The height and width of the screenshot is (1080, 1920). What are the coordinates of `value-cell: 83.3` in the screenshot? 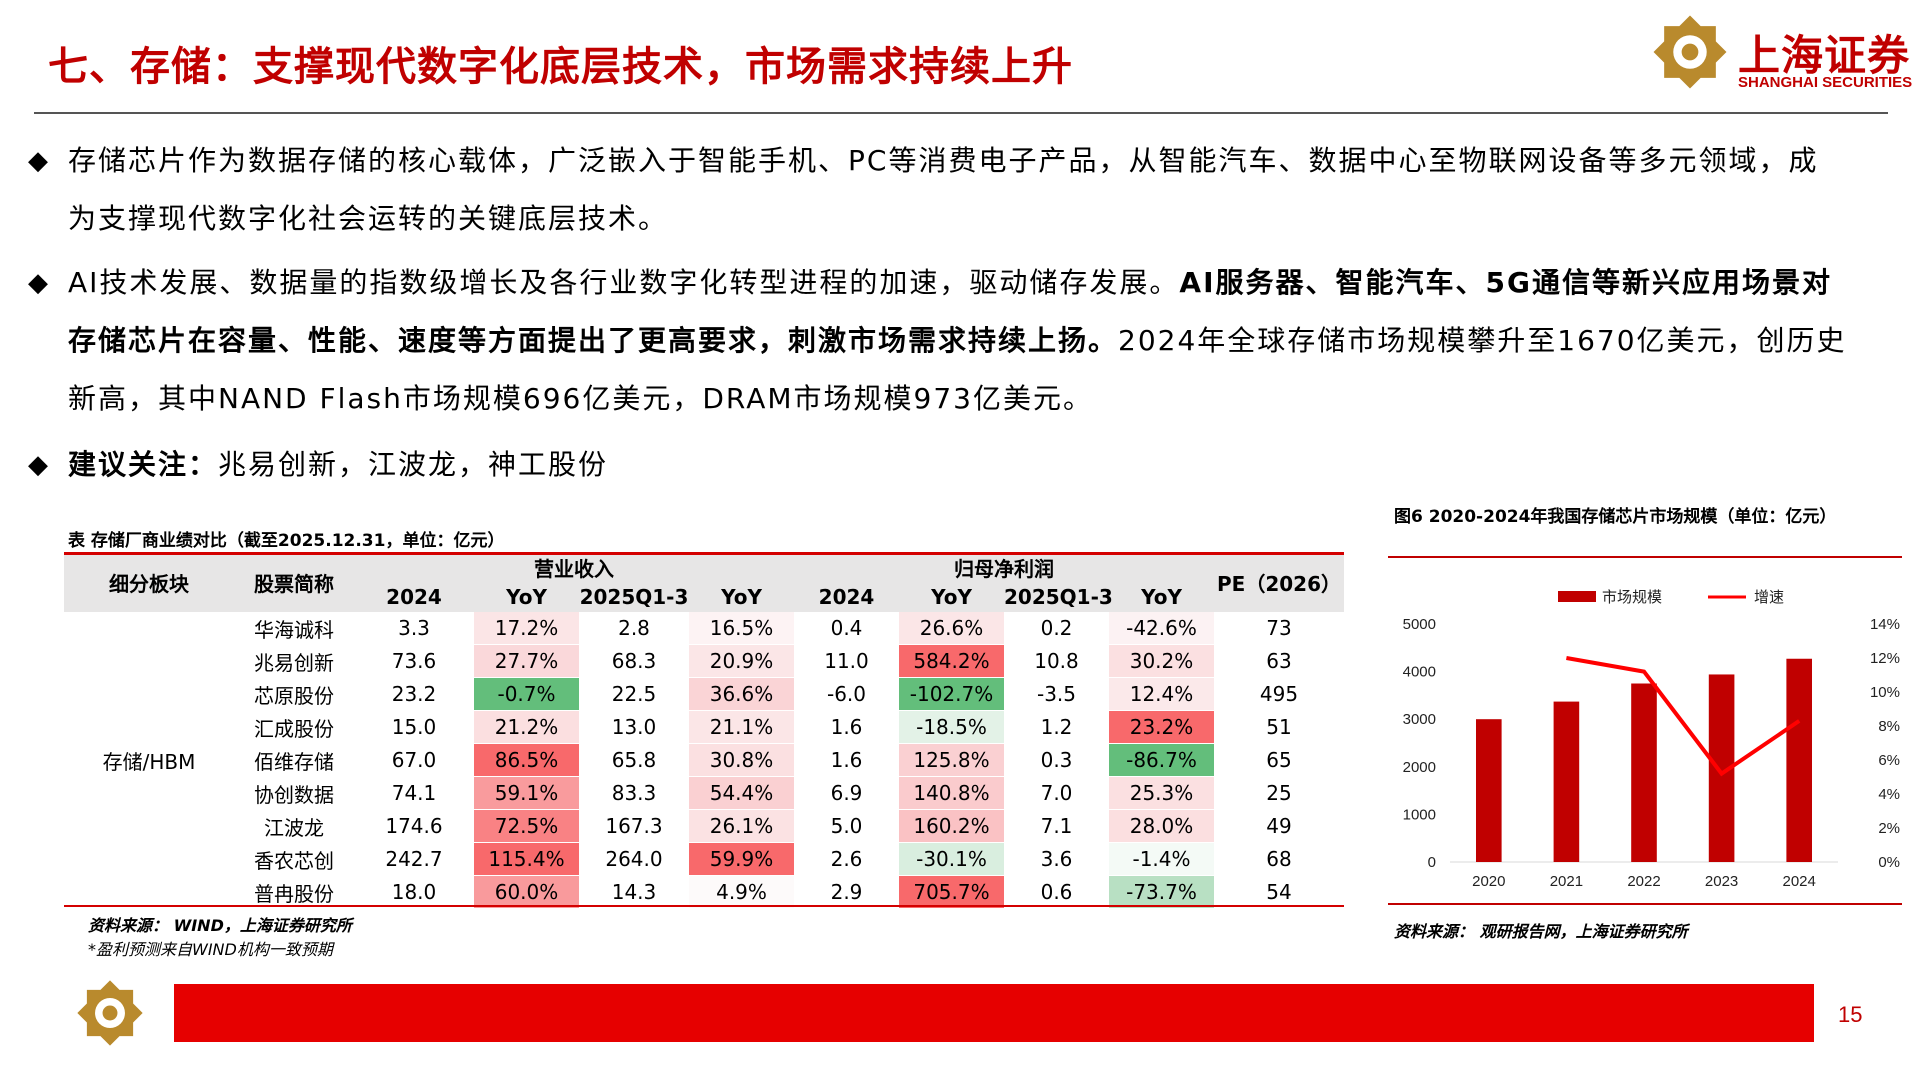 It's located at (634, 793).